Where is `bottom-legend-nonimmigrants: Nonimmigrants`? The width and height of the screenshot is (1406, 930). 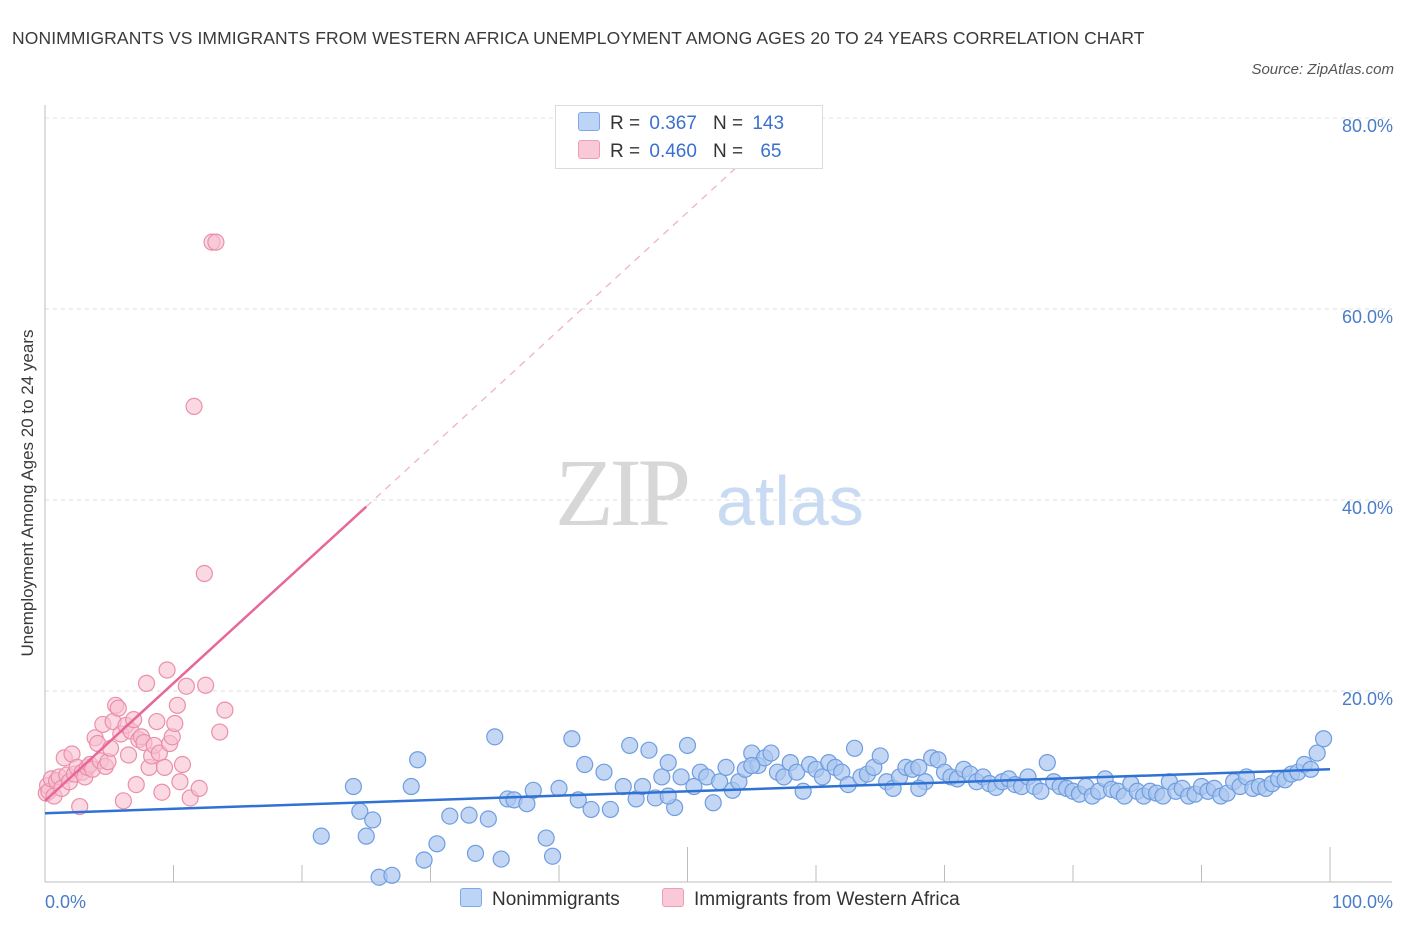 bottom-legend-nonimmigrants: Nonimmigrants is located at coordinates (540, 899).